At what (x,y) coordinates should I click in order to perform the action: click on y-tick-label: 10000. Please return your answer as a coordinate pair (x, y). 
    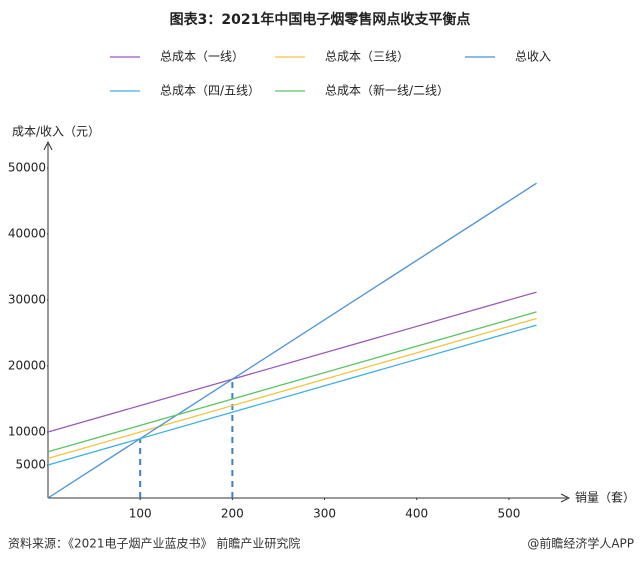
    Looking at the image, I should click on (27, 432).